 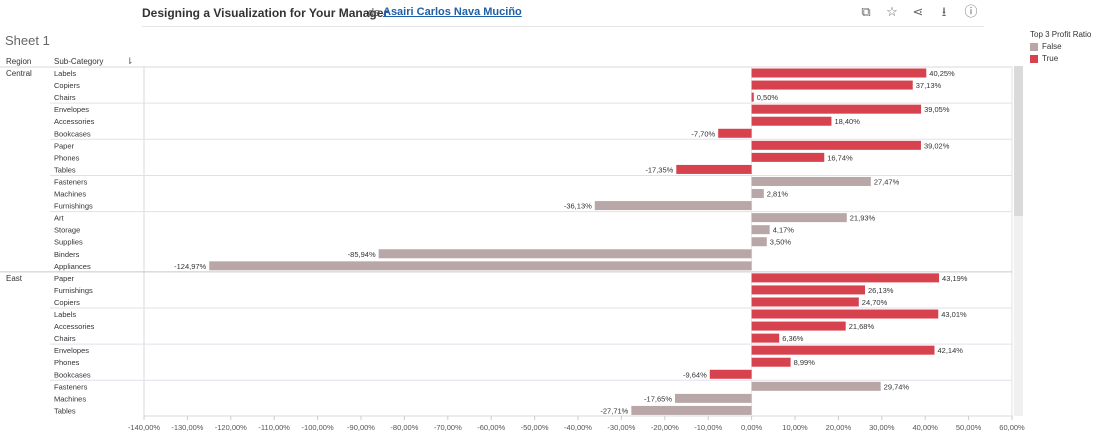 I want to click on bar-central-fasteners, so click(x=811, y=181).